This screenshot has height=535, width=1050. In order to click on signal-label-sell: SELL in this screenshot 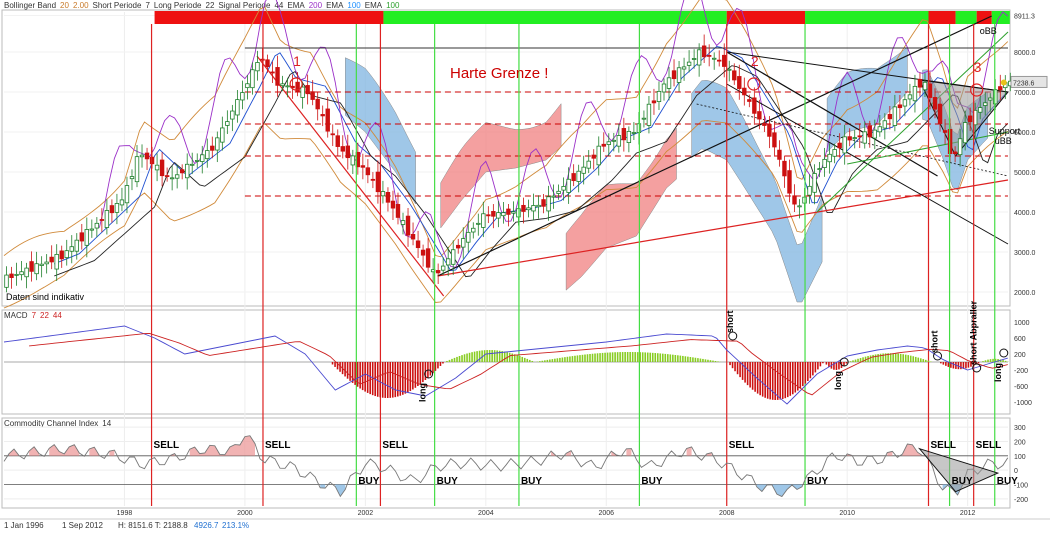, I will do `click(167, 445)`.